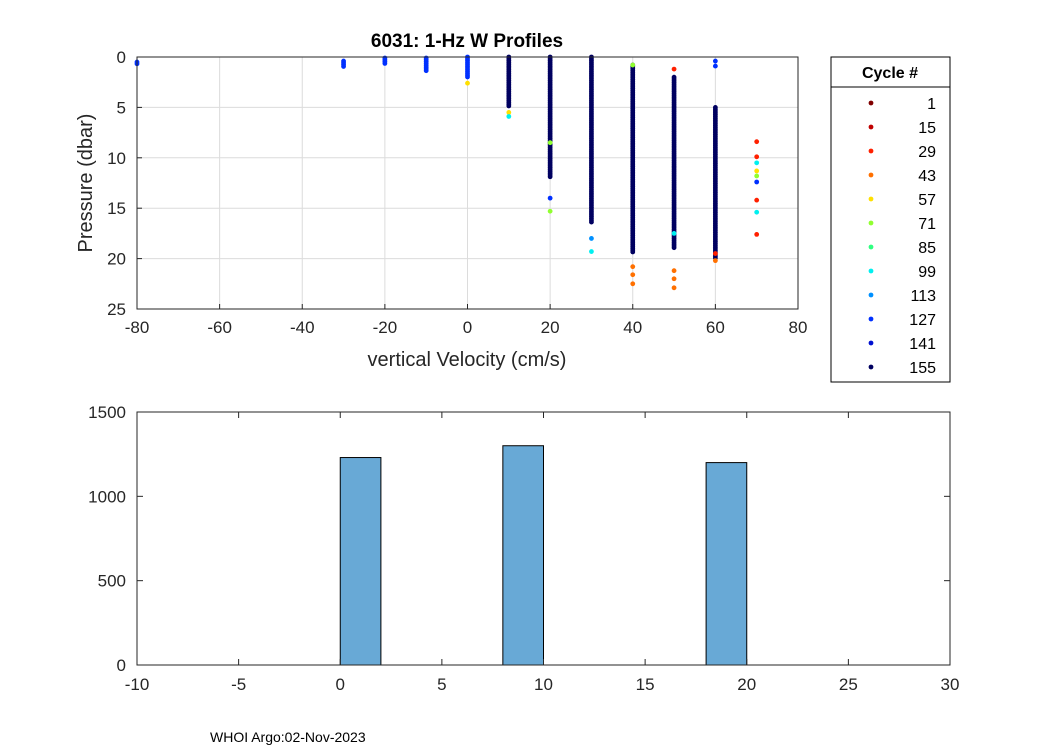 Image resolution: width=1050 pixels, height=750 pixels. I want to click on histogram-x-tick-label: 25, so click(848, 684).